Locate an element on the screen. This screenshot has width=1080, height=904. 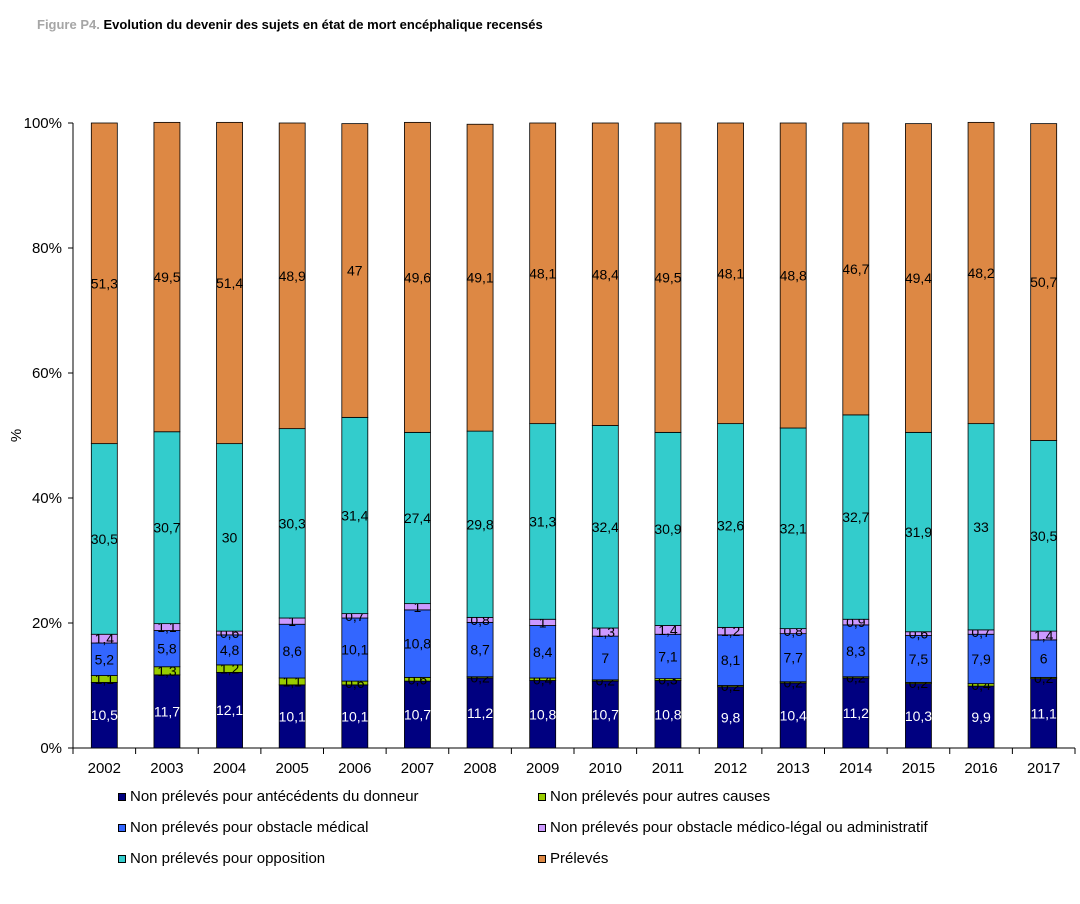
data-label: 48,1 is located at coordinates (542, 273).